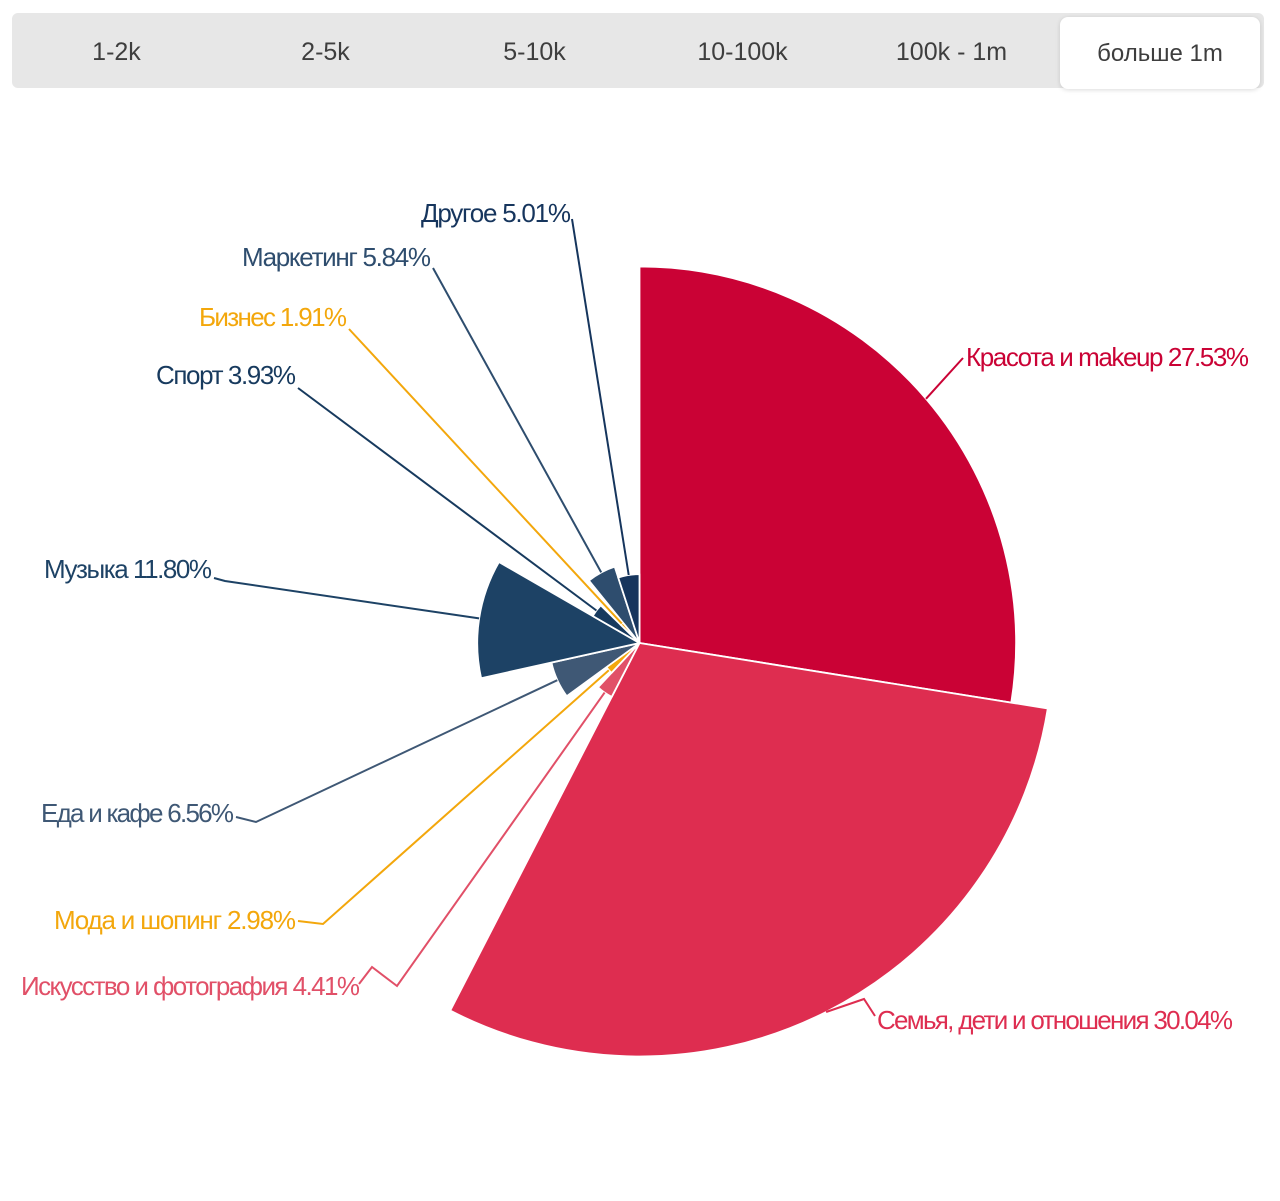 This screenshot has width=1280, height=1201. Describe the element at coordinates (226, 375) in the screenshot. I see `svg-text: Спорт 3.93%` at that location.